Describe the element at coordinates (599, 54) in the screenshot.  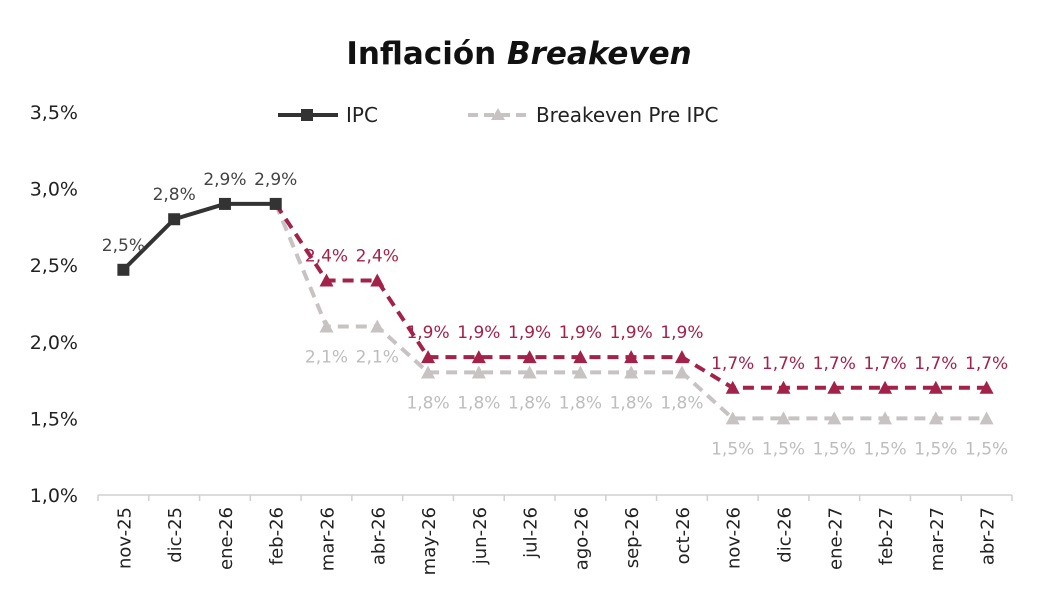
I see `chart-title-italic: Breakeven` at that location.